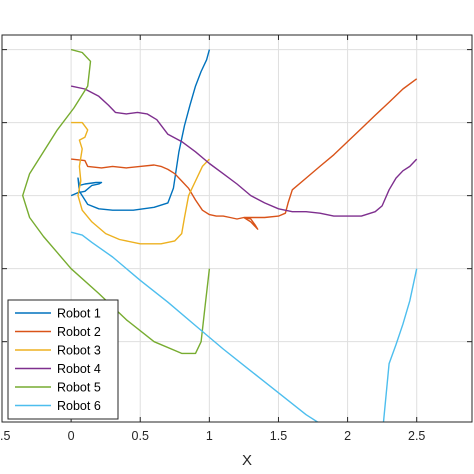 This screenshot has width=474, height=474. Describe the element at coordinates (71, 436) in the screenshot. I see `x-tick-label: 0` at that location.